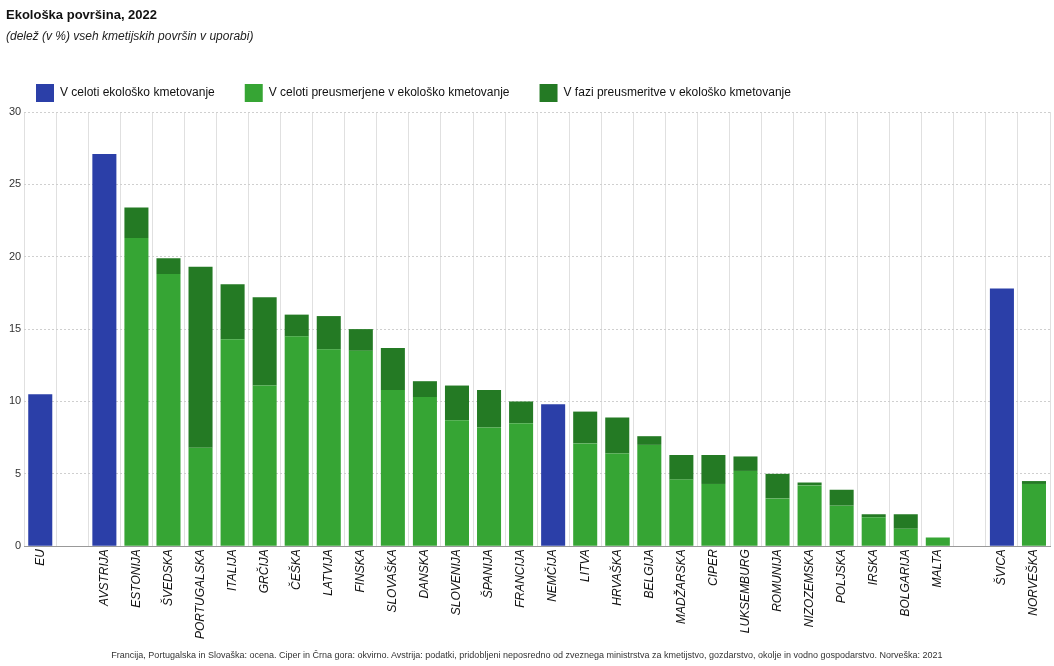 This screenshot has height=666, width=1054. I want to click on x-tick-label: DANSKA, so click(424, 574).